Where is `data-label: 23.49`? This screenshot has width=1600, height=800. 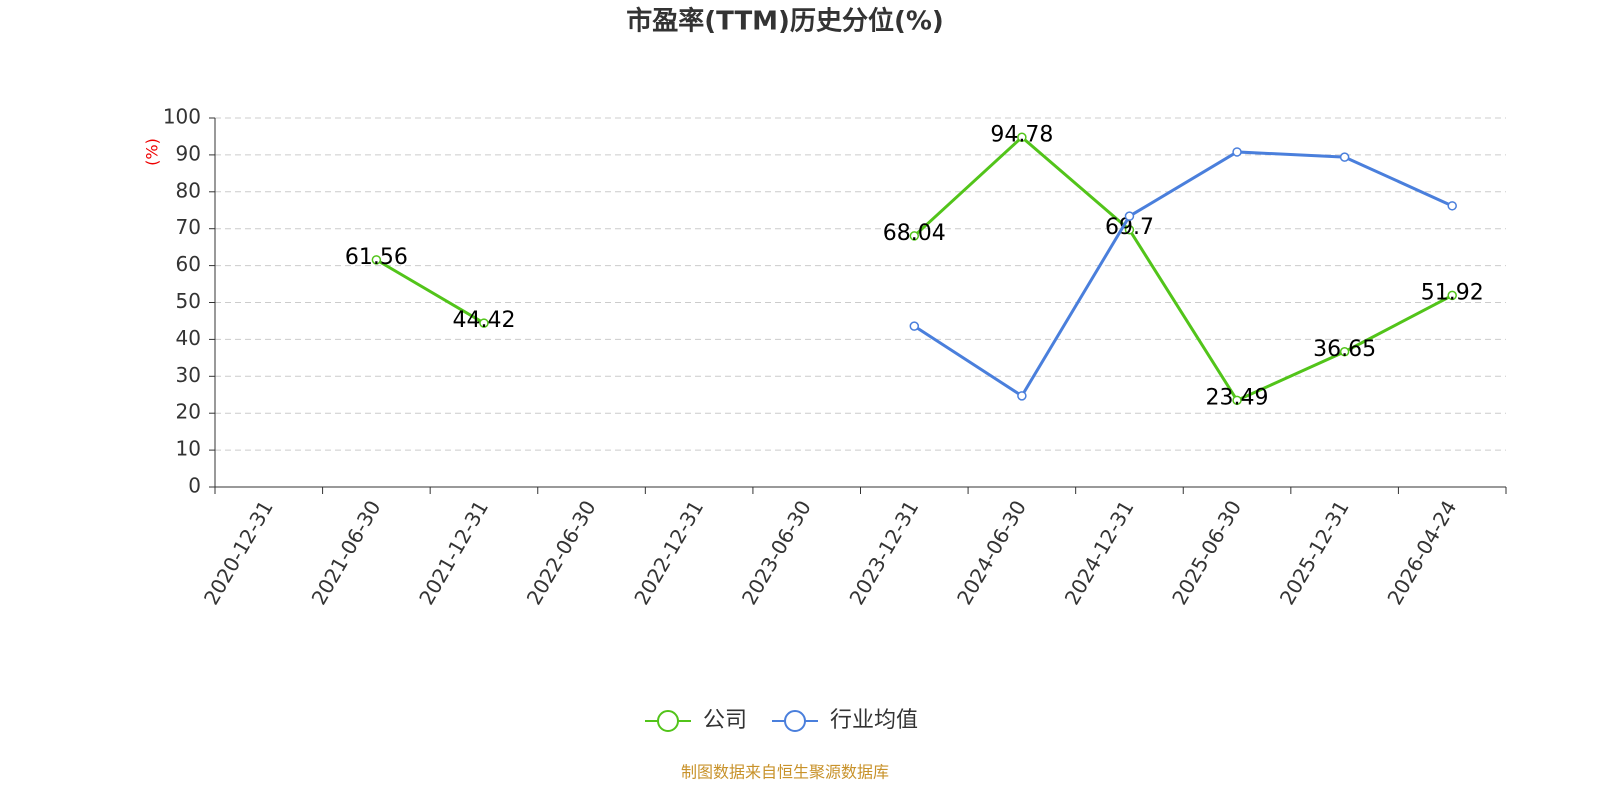 data-label: 23.49 is located at coordinates (1237, 397).